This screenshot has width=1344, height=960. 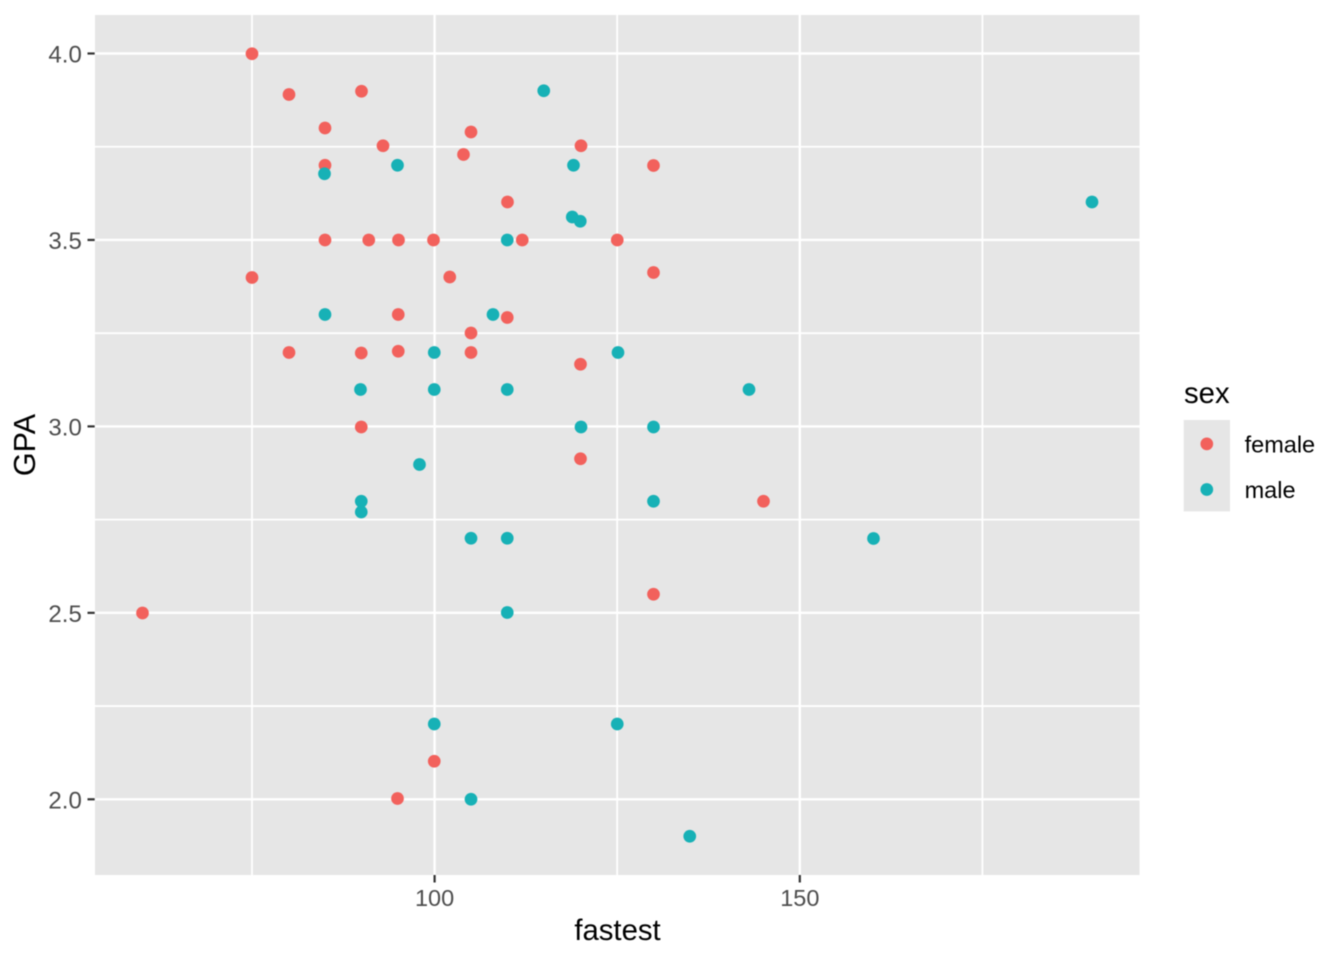 What do you see at coordinates (64, 614) in the screenshot?
I see `svg-text: 2.5` at bounding box center [64, 614].